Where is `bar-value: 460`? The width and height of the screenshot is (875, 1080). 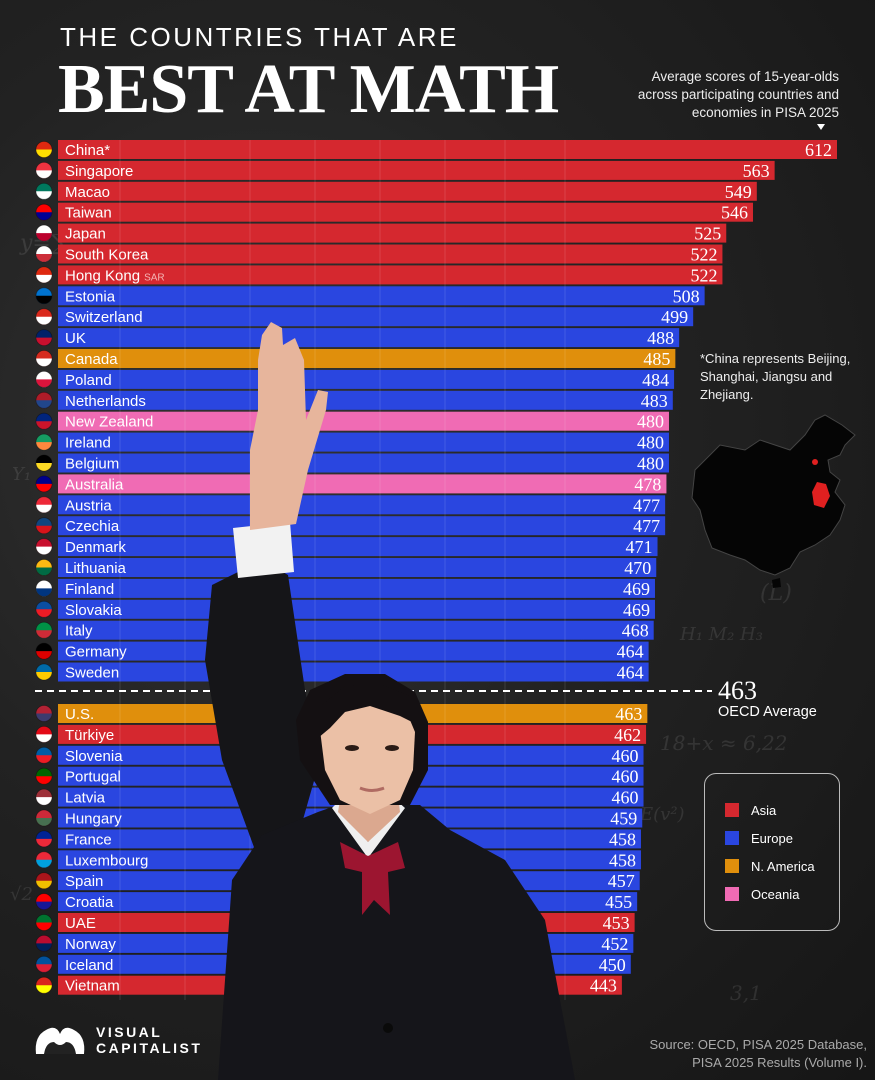
bar-value: 460 is located at coordinates (625, 777).